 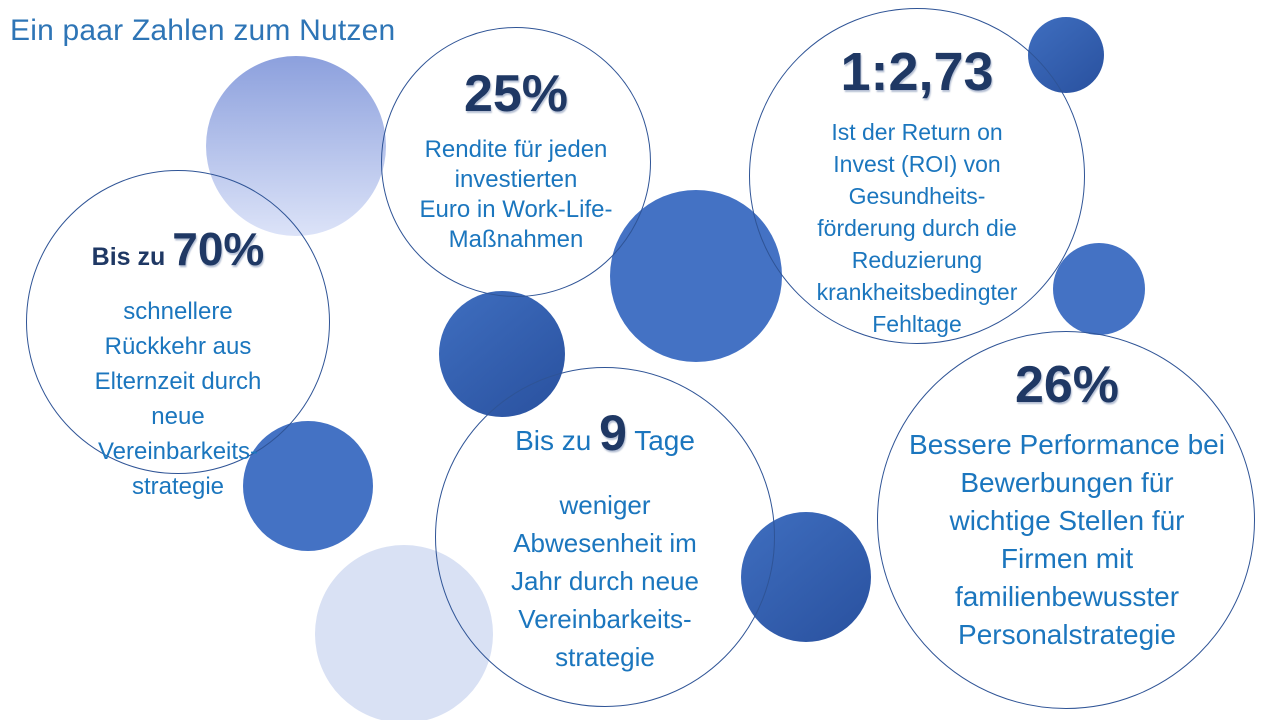 I want to click on stat-value-25: 25%, so click(x=516, y=94).